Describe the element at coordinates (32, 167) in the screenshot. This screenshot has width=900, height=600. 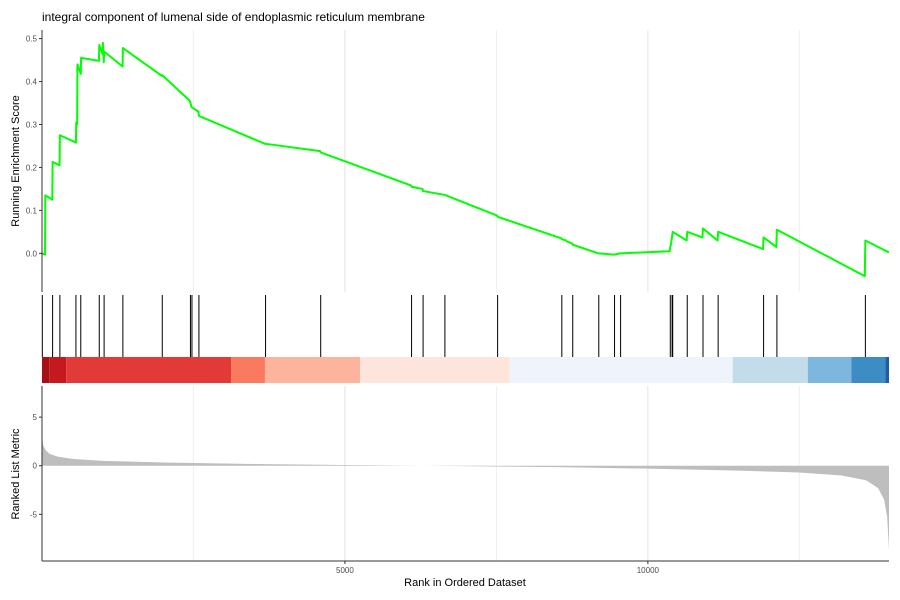
I see `y-tick-label-es: 0.2` at that location.